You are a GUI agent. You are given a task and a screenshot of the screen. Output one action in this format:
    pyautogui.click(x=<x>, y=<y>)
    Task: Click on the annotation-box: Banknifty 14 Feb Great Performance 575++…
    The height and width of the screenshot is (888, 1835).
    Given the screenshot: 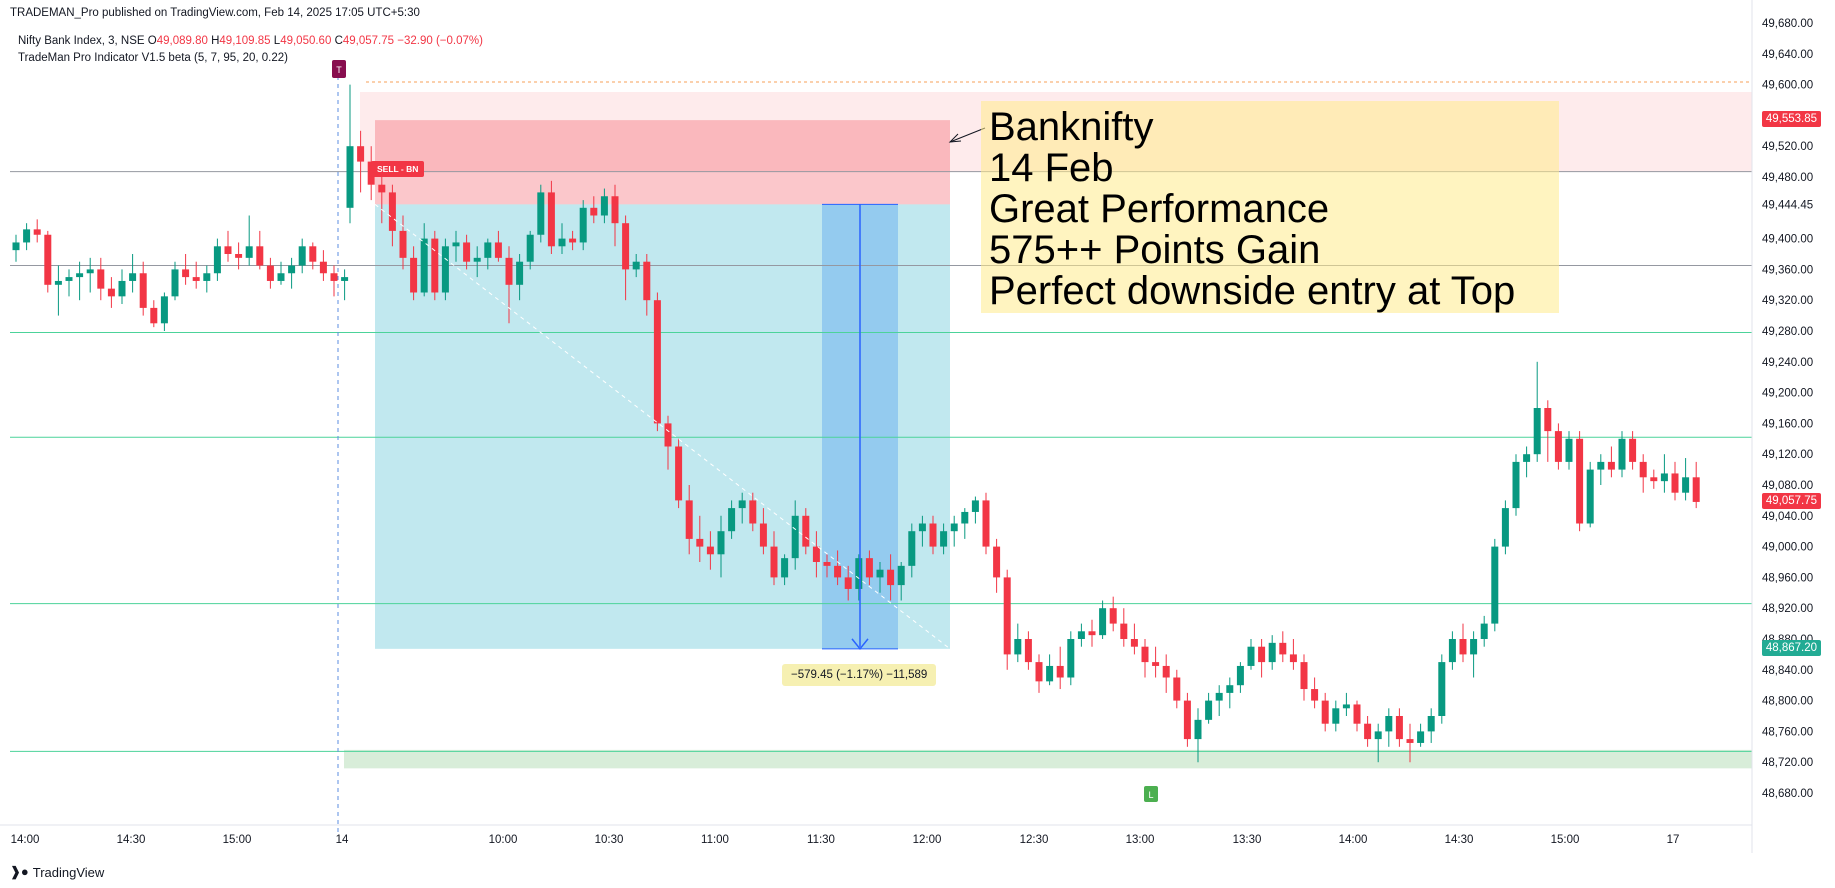 What is the action you would take?
    pyautogui.click(x=1270, y=207)
    